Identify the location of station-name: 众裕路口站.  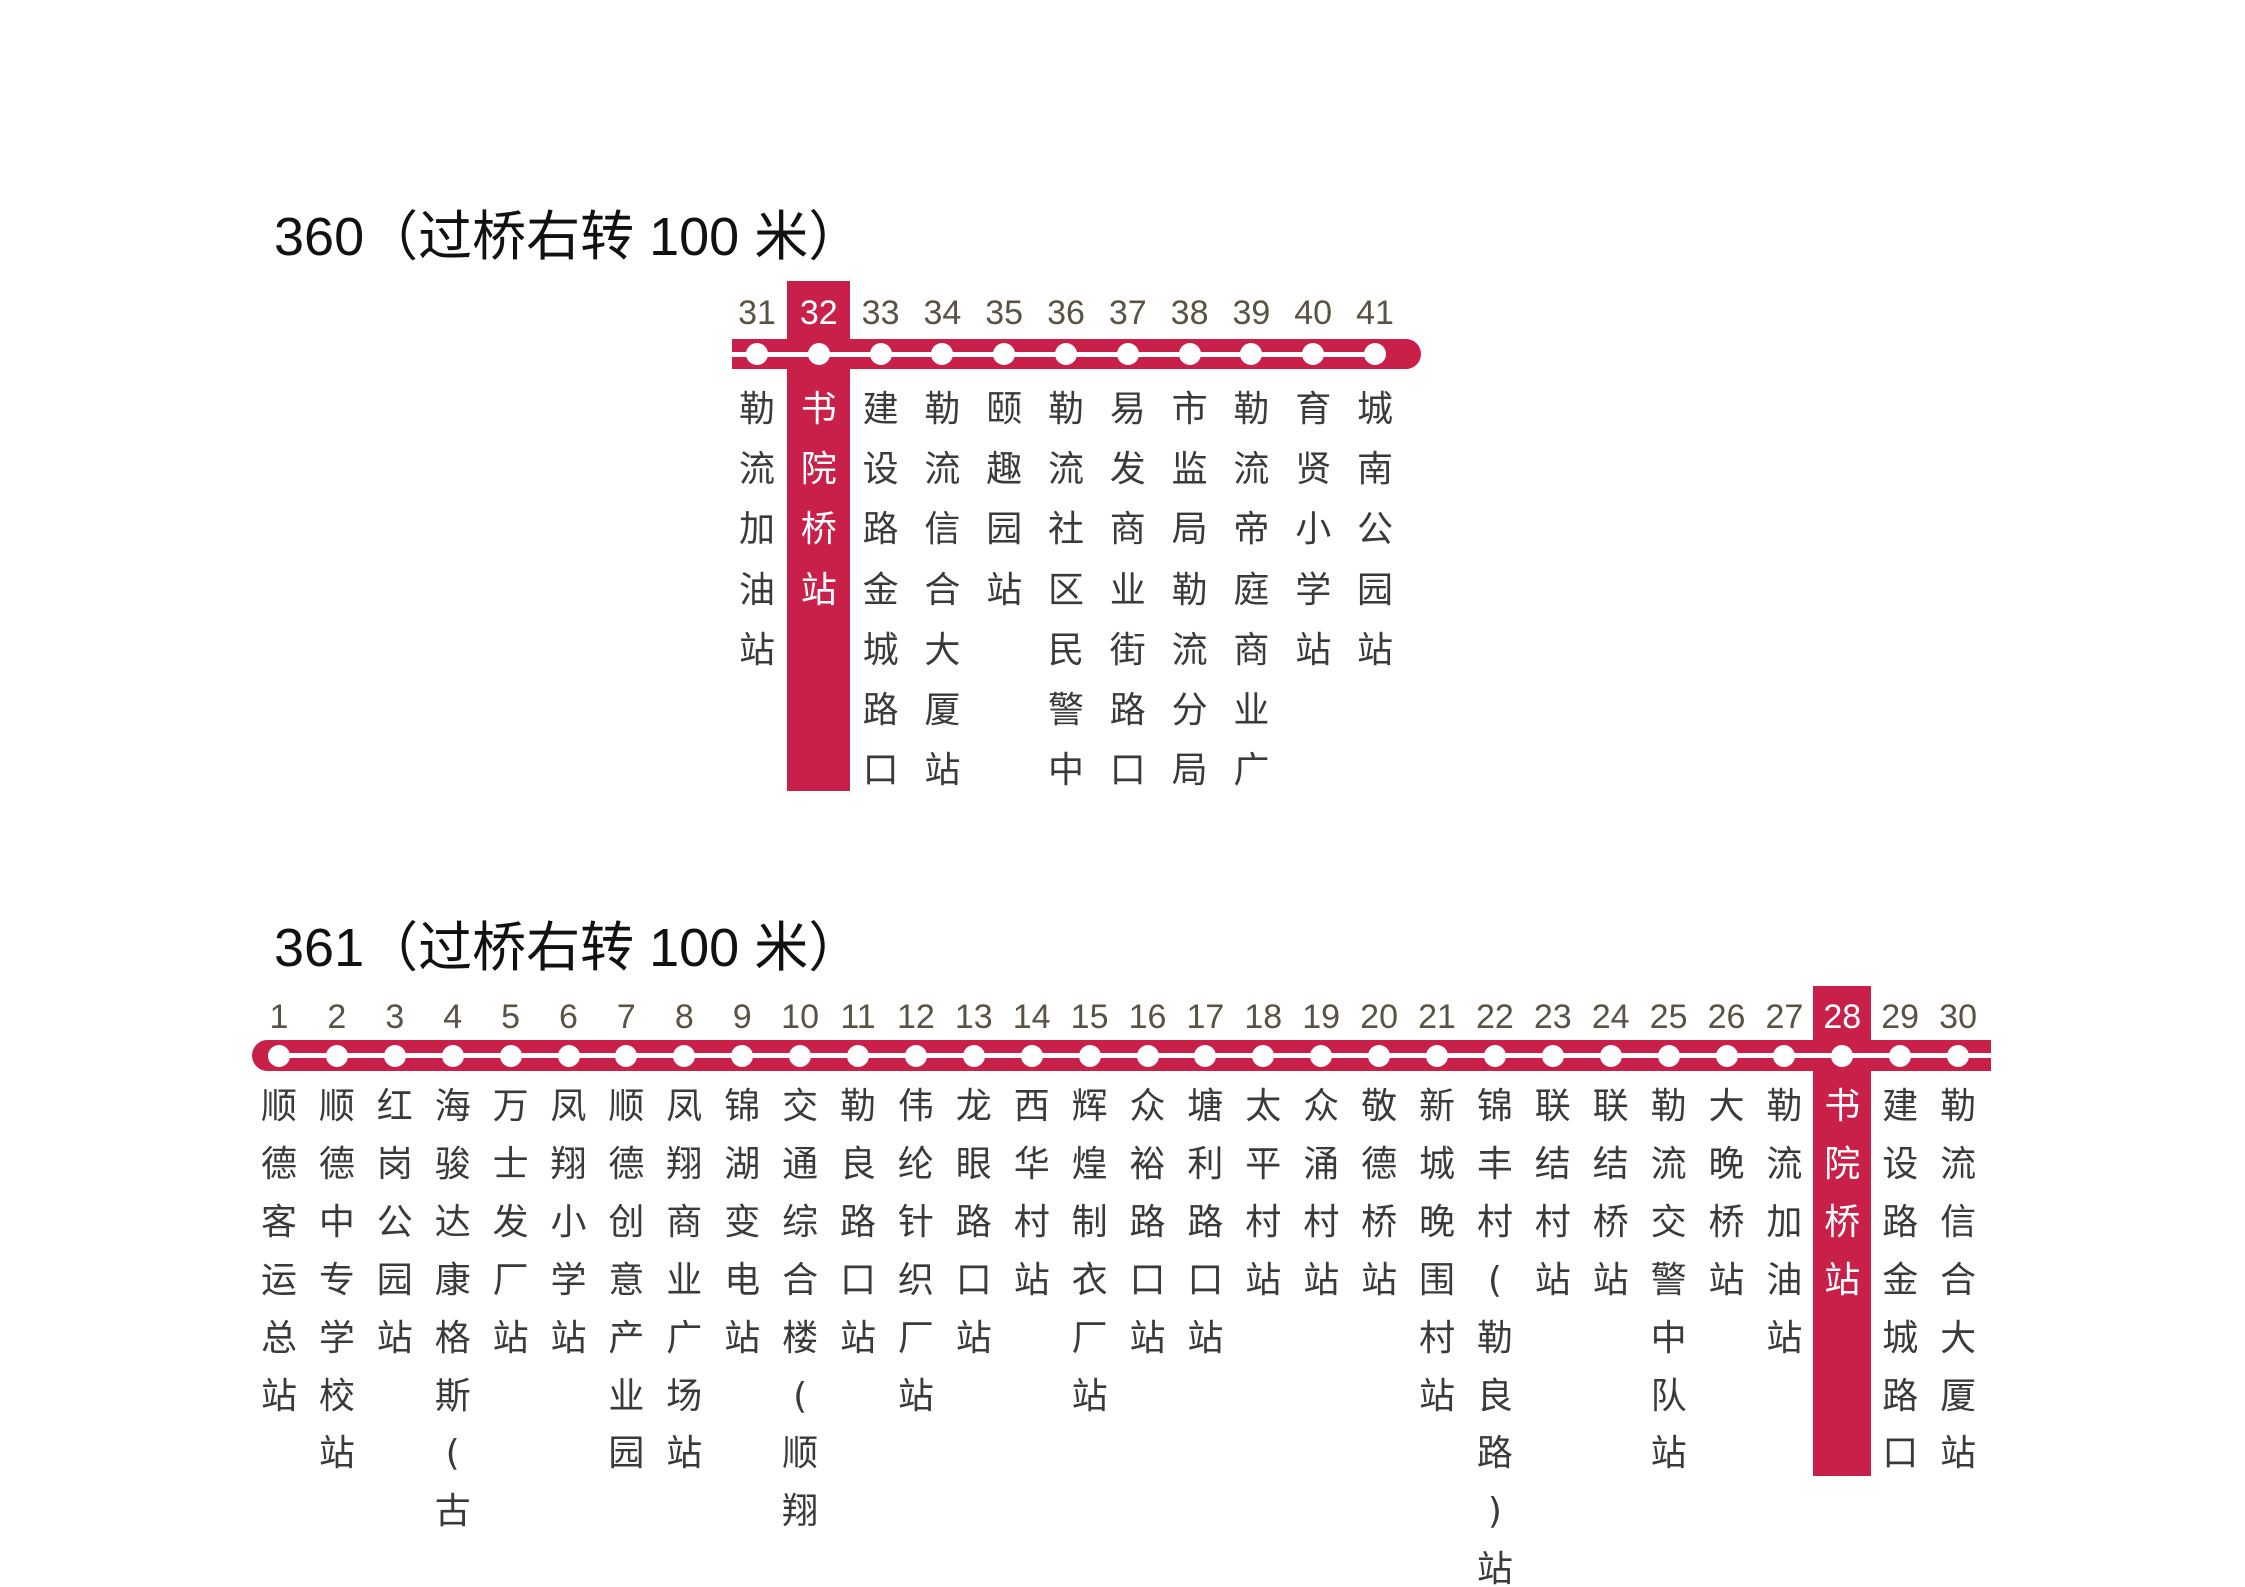
(1147, 1222).